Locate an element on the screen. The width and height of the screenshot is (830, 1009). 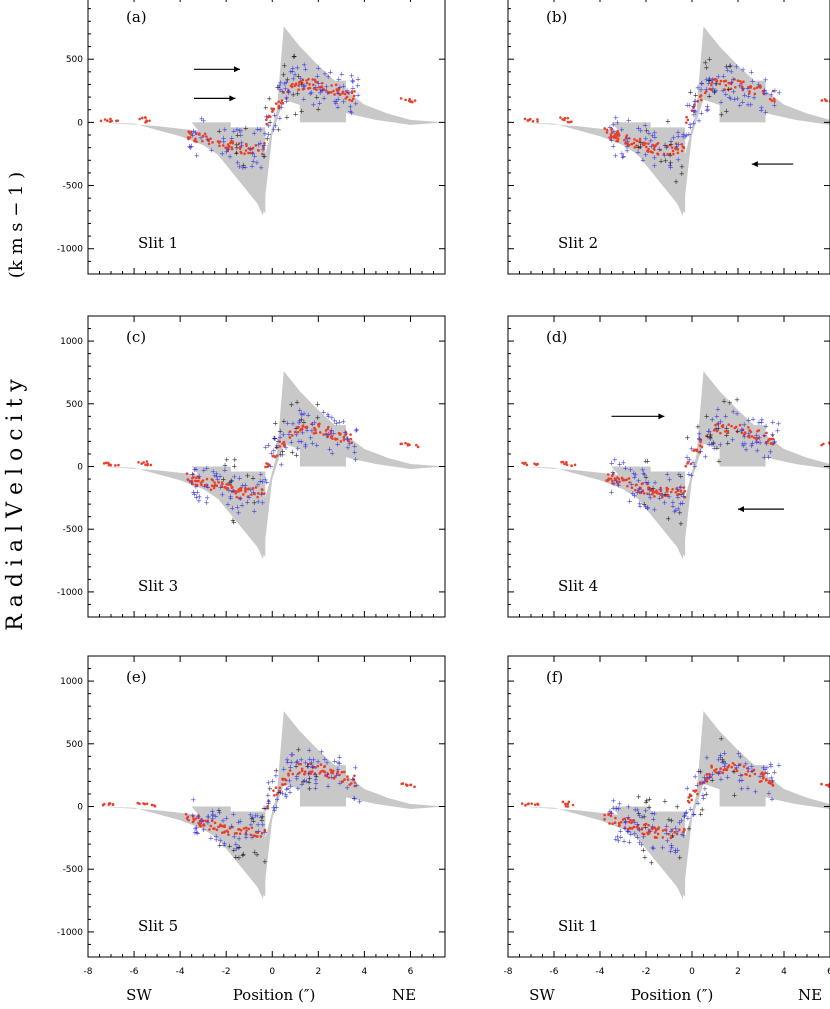
x-tick-label: 4 is located at coordinates (784, 972).